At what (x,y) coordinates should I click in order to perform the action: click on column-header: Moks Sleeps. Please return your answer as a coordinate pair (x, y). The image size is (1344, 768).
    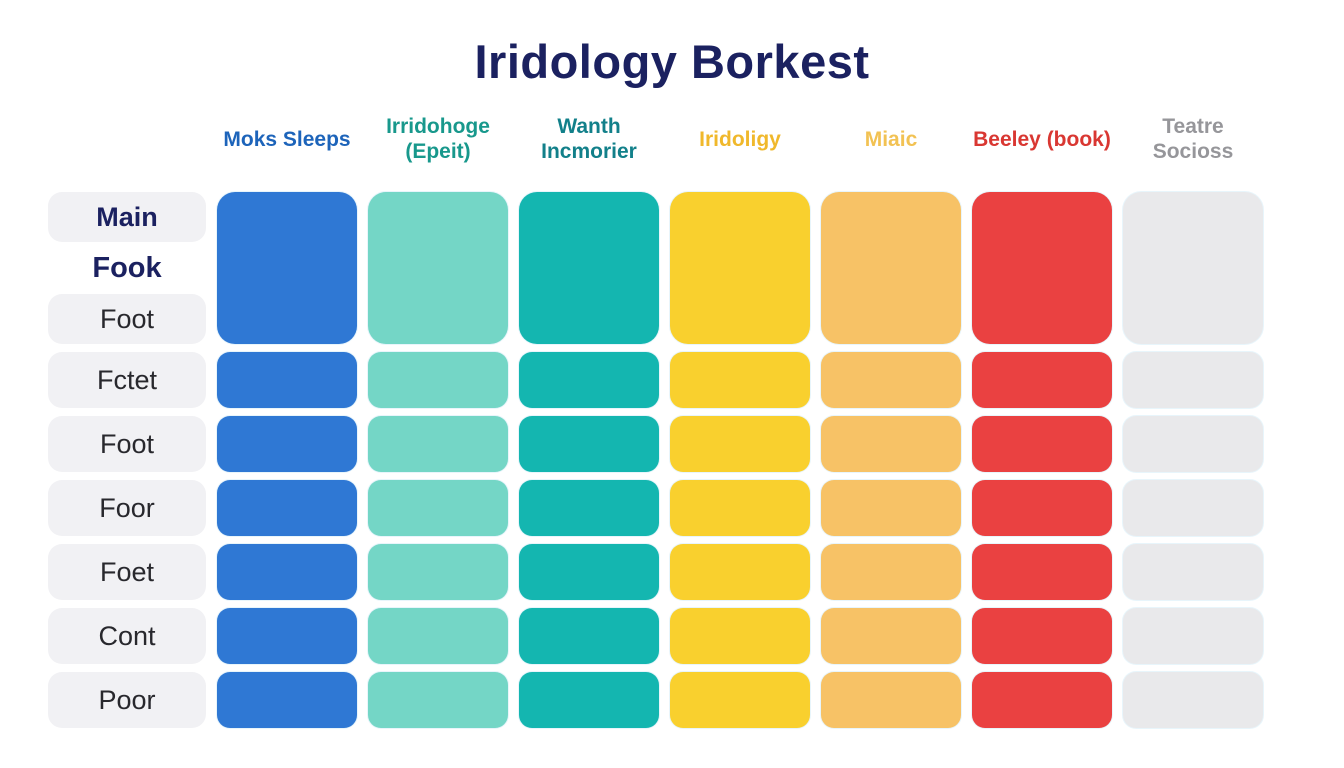
    Looking at the image, I should click on (287, 139).